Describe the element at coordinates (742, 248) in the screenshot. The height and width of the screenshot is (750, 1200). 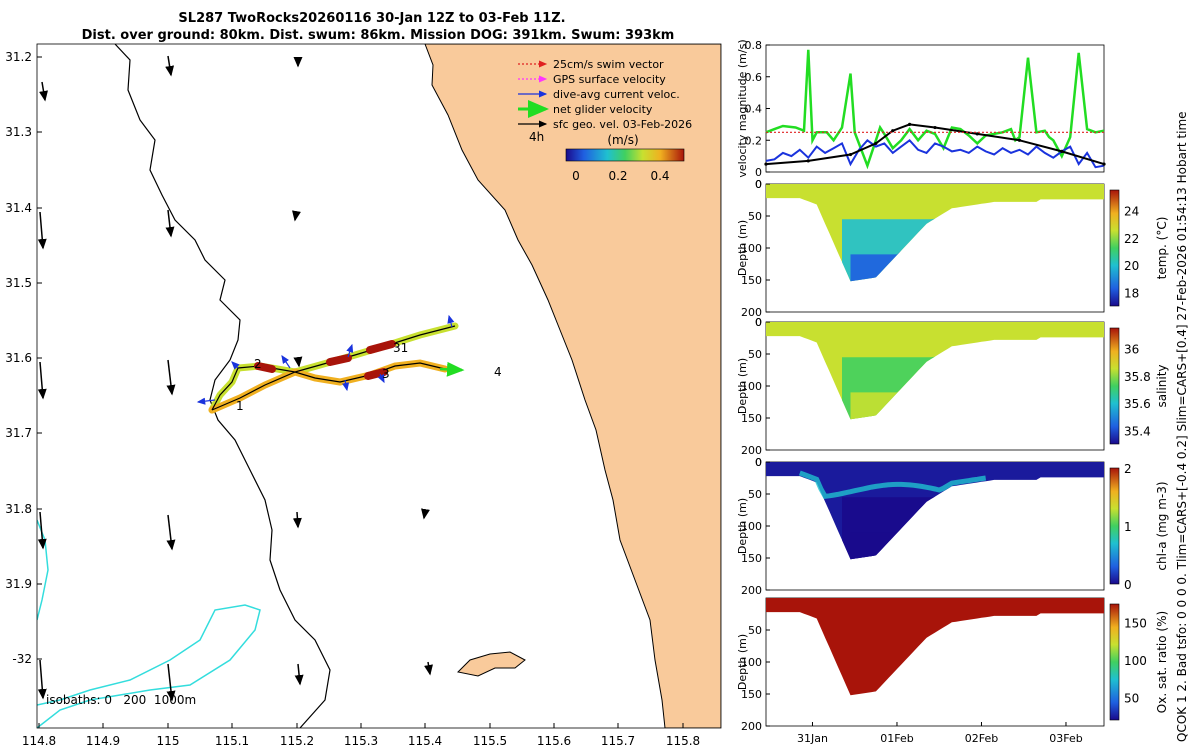
I see `section-ylabel: Depth (m)` at that location.